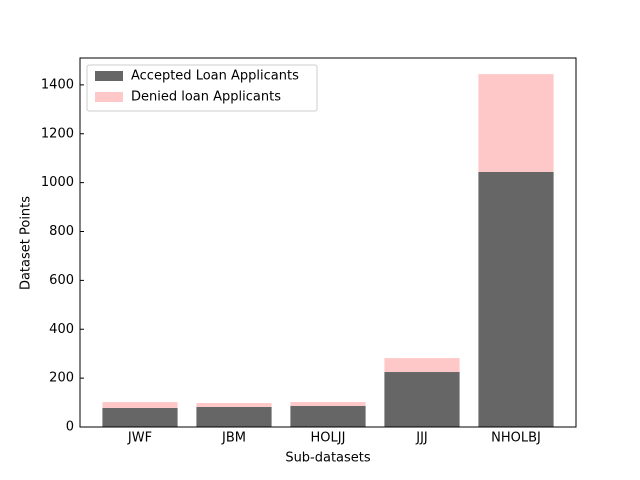  I want to click on x-tick-label: JWF, so click(139, 438).